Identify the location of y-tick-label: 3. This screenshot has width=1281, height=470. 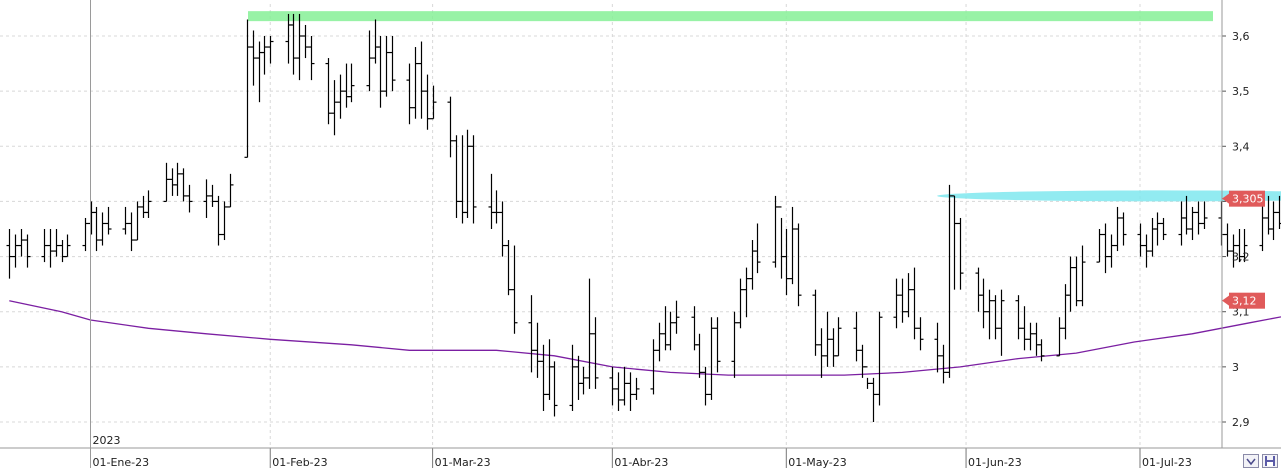
(1235, 367).